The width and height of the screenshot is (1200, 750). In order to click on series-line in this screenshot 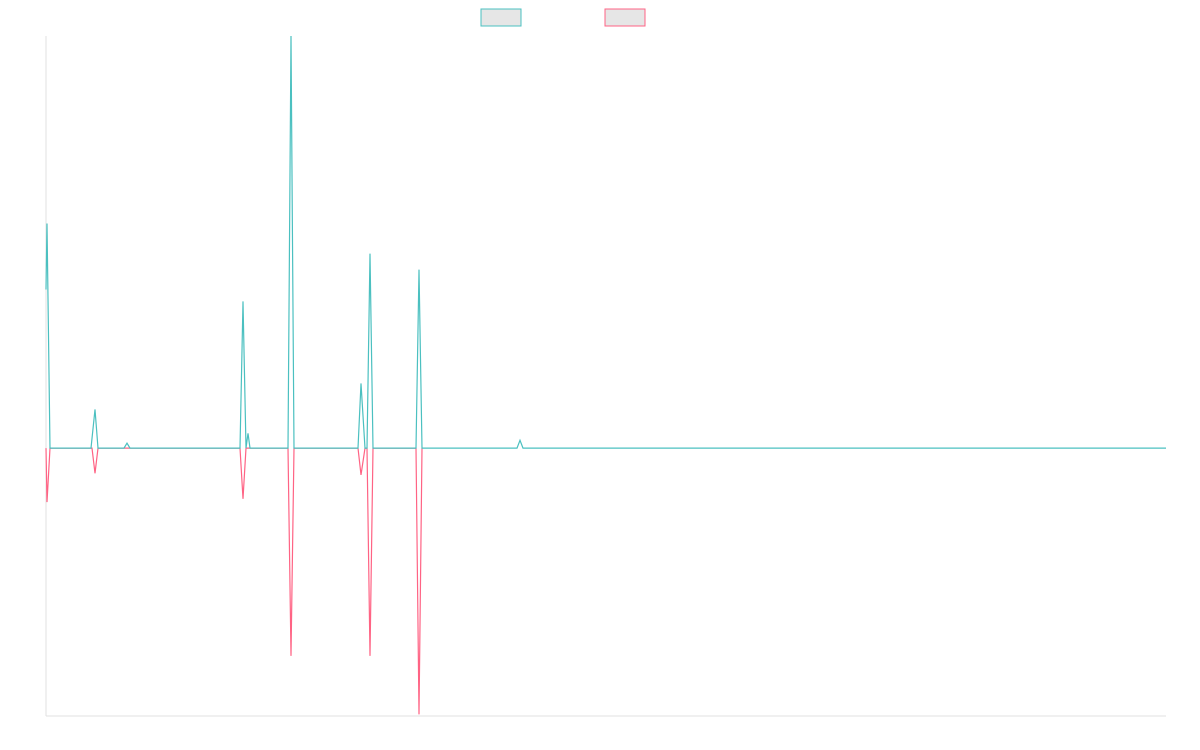, I will do `click(234, 581)`.